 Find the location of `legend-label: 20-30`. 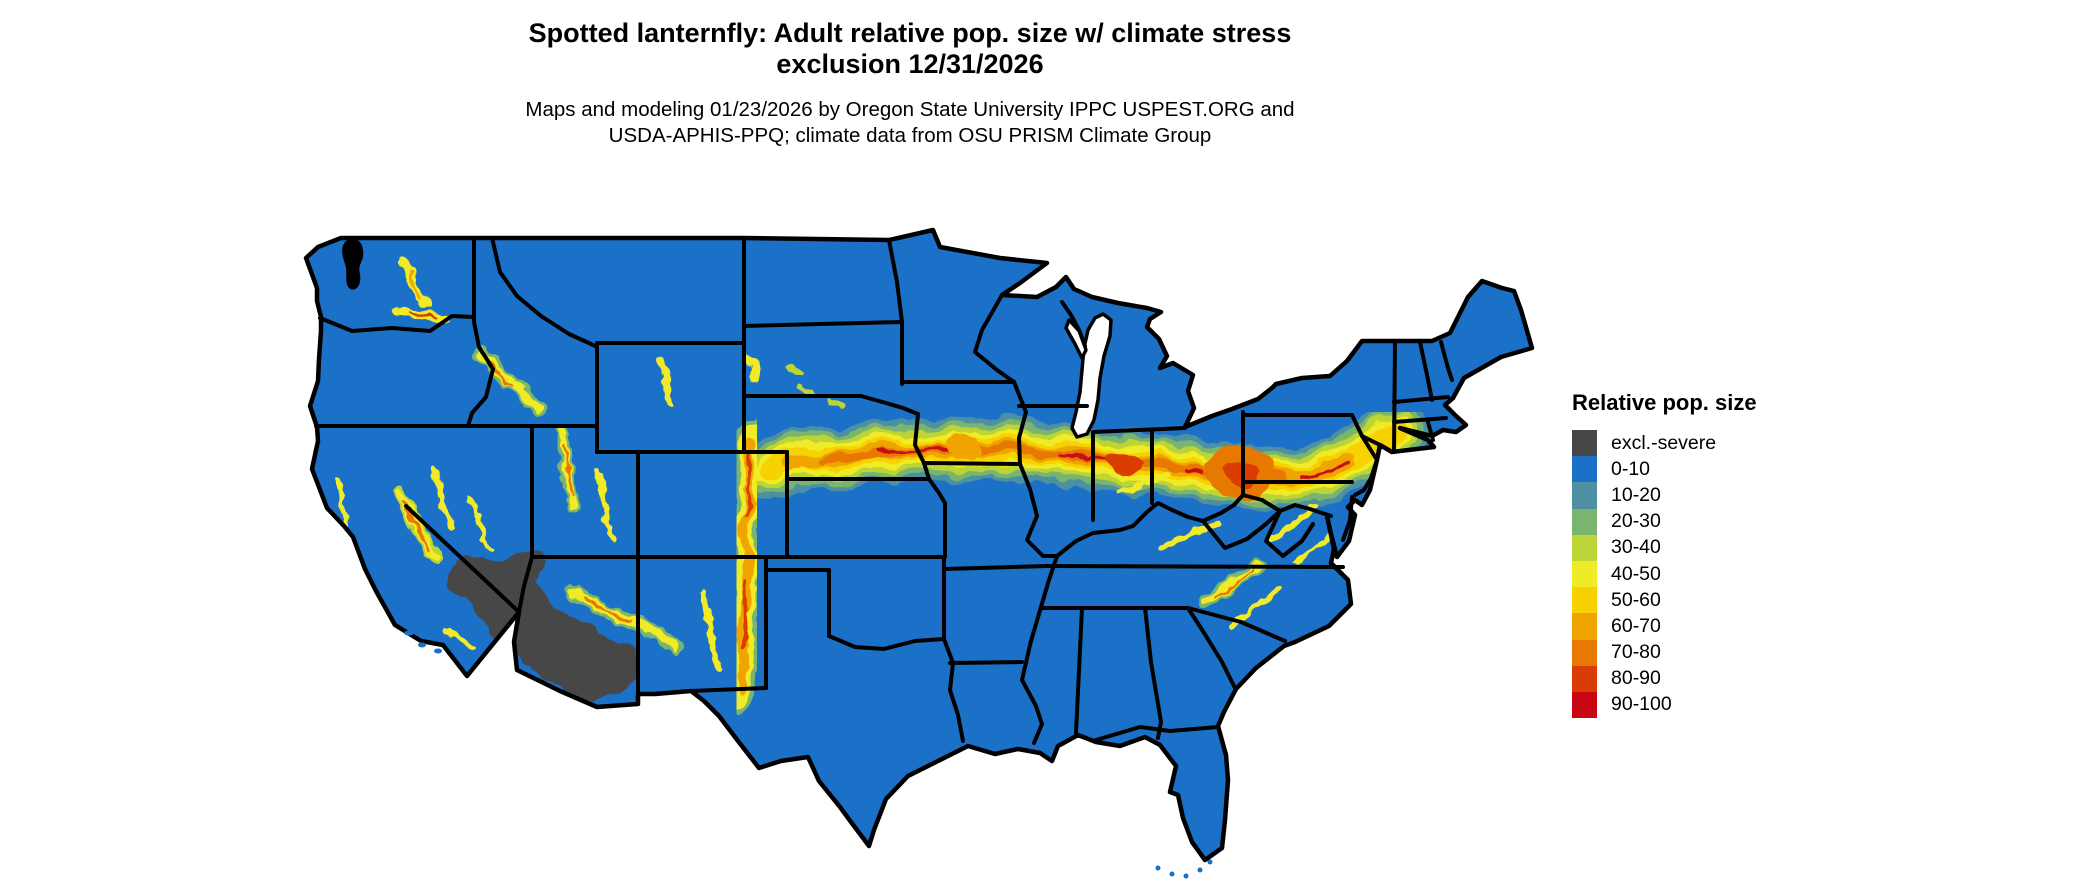

legend-label: 20-30 is located at coordinates (1636, 521).